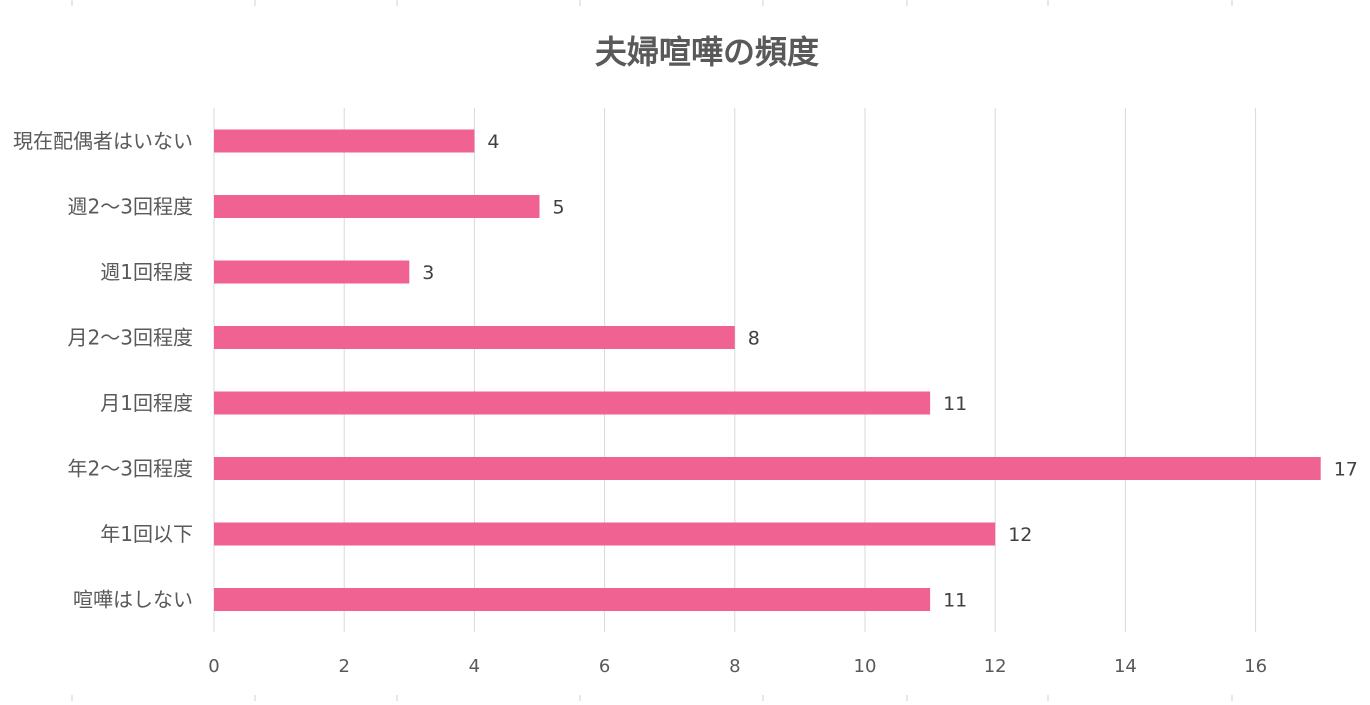  What do you see at coordinates (130, 207) in the screenshot?
I see `category-label: 週2〜3回程度` at bounding box center [130, 207].